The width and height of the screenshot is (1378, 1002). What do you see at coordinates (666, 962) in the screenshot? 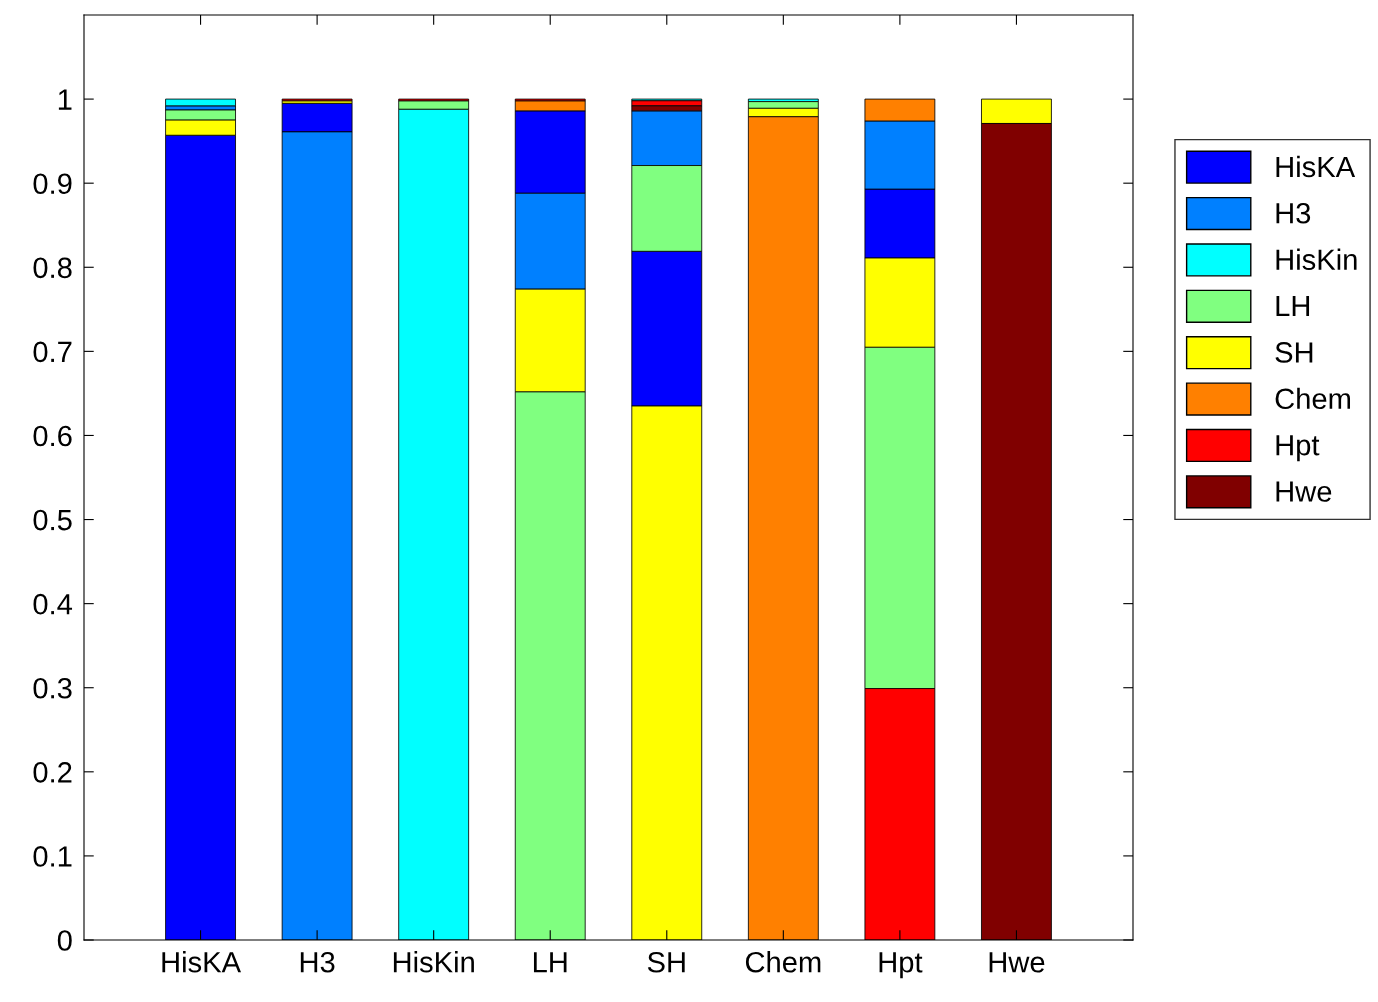
I see `x-tick-label: SH` at bounding box center [666, 962].